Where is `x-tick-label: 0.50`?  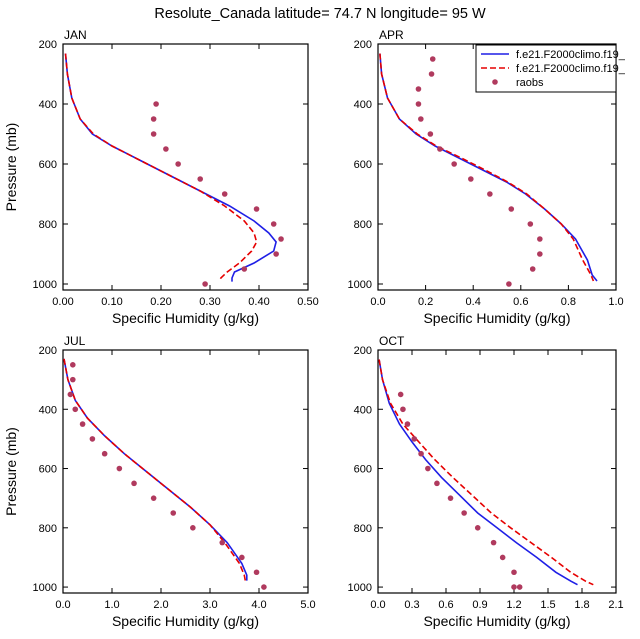 x-tick-label: 0.50 is located at coordinates (307, 302).